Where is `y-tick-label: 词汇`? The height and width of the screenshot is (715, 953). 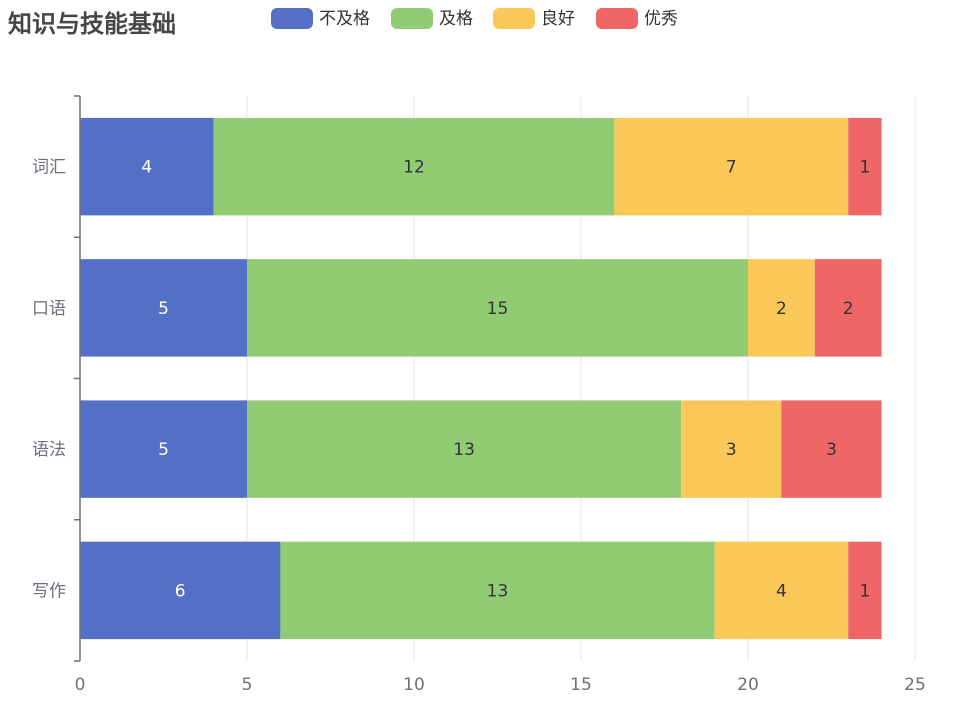
y-tick-label: 词汇 is located at coordinates (49, 168).